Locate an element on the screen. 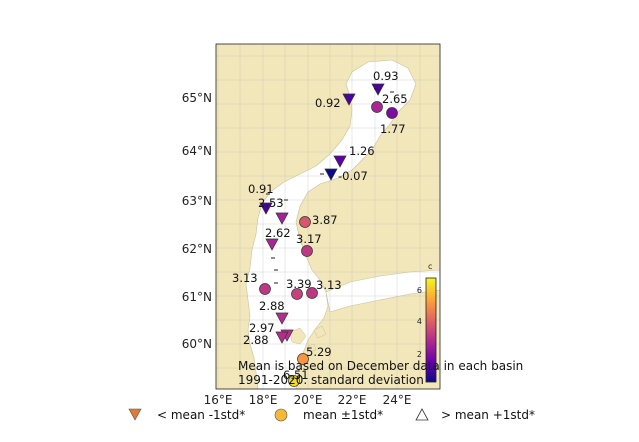 The height and width of the screenshot is (442, 639). lat-tick-label: 60°N is located at coordinates (197, 344).